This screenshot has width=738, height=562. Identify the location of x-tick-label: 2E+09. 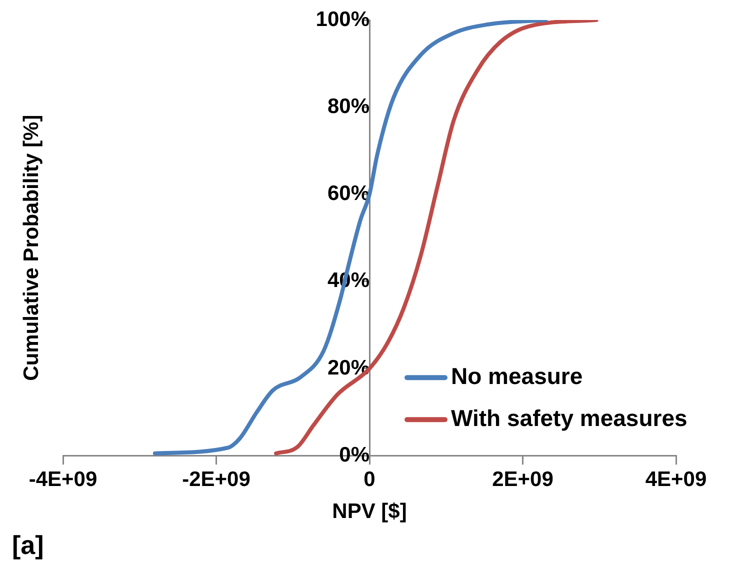
(523, 479).